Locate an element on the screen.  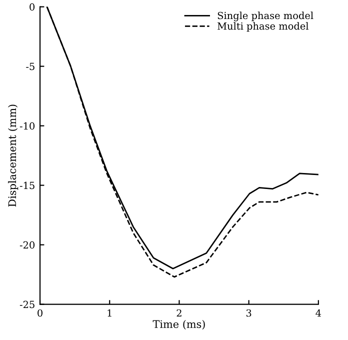
legend-label: Single phase model is located at coordinates (266, 17).